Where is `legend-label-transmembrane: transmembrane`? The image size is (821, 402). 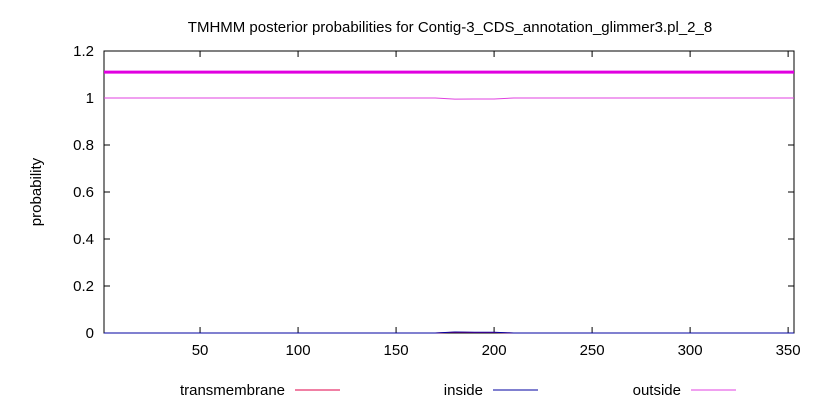
legend-label-transmembrane: transmembrane is located at coordinates (232, 390).